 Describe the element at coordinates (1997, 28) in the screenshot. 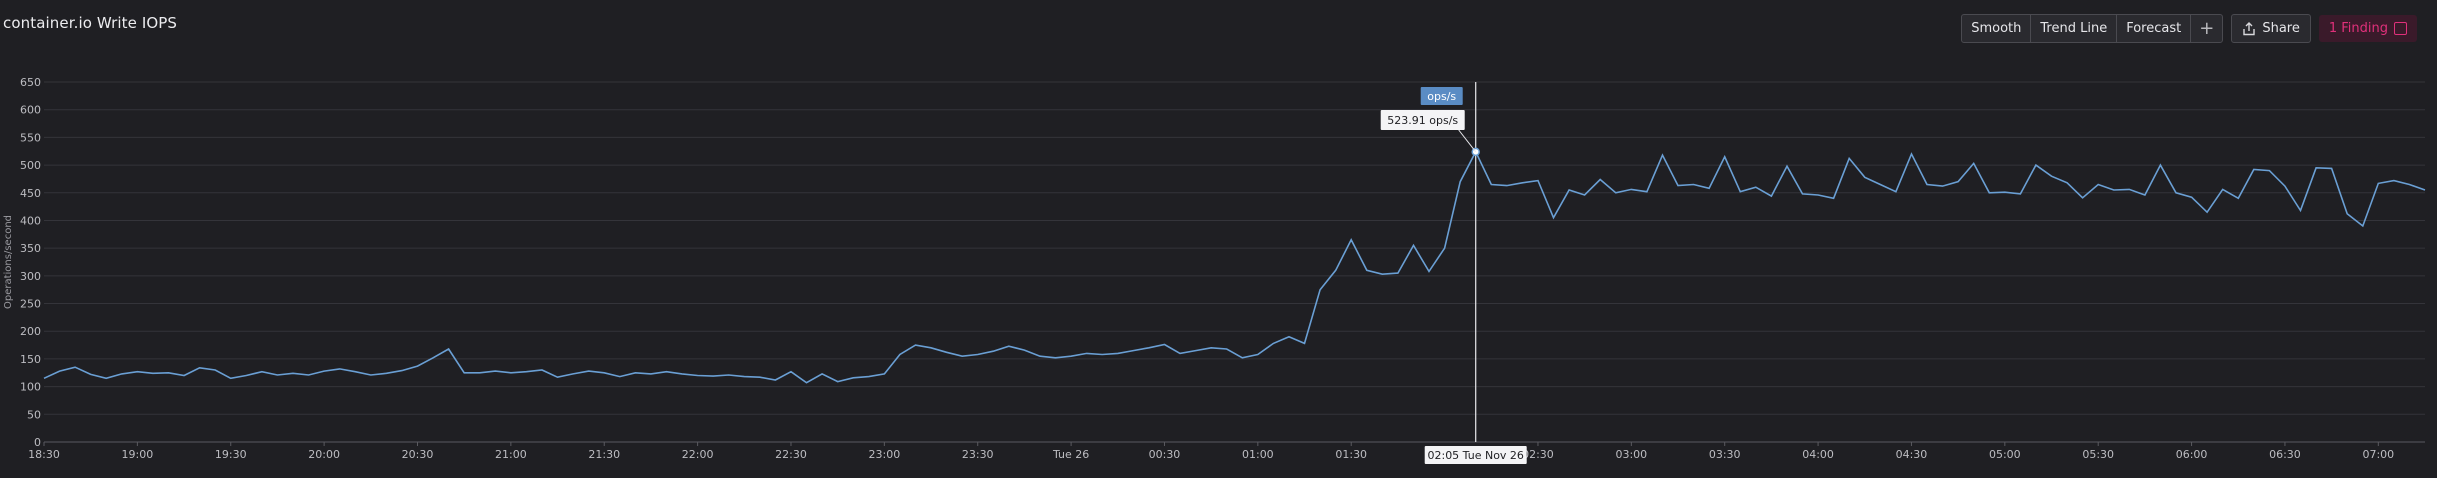

I see `smooth-button: Smooth` at that location.